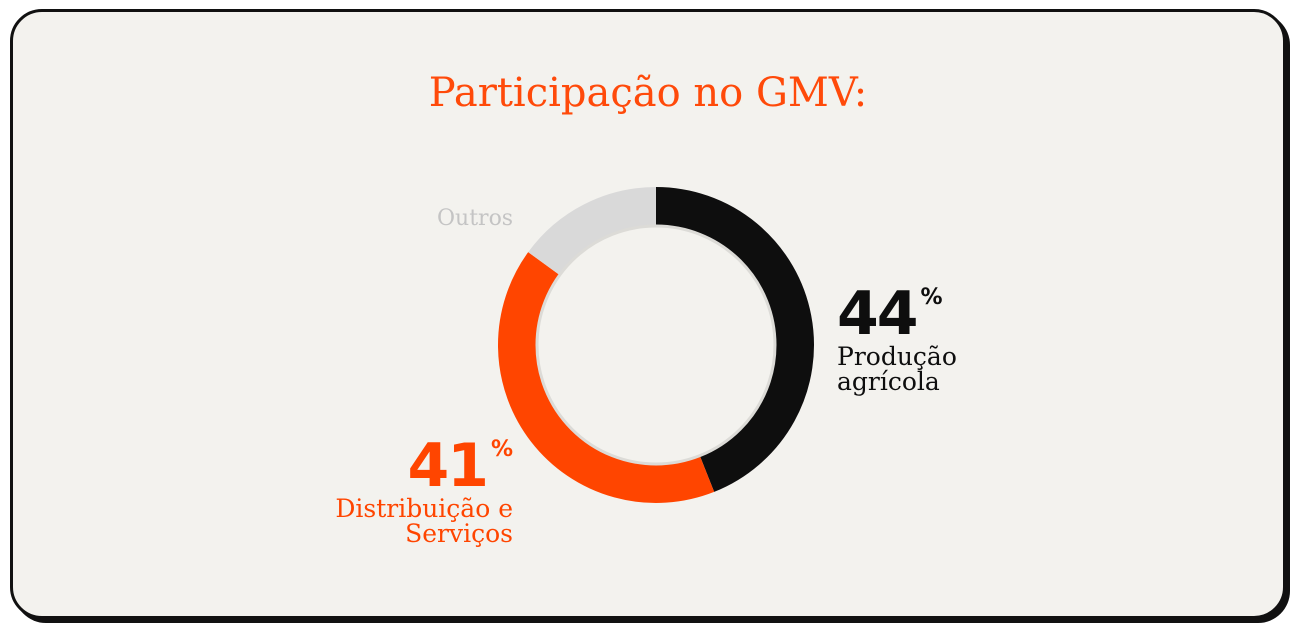 The image size is (1292, 623). I want to click on chart, so click(656, 345).